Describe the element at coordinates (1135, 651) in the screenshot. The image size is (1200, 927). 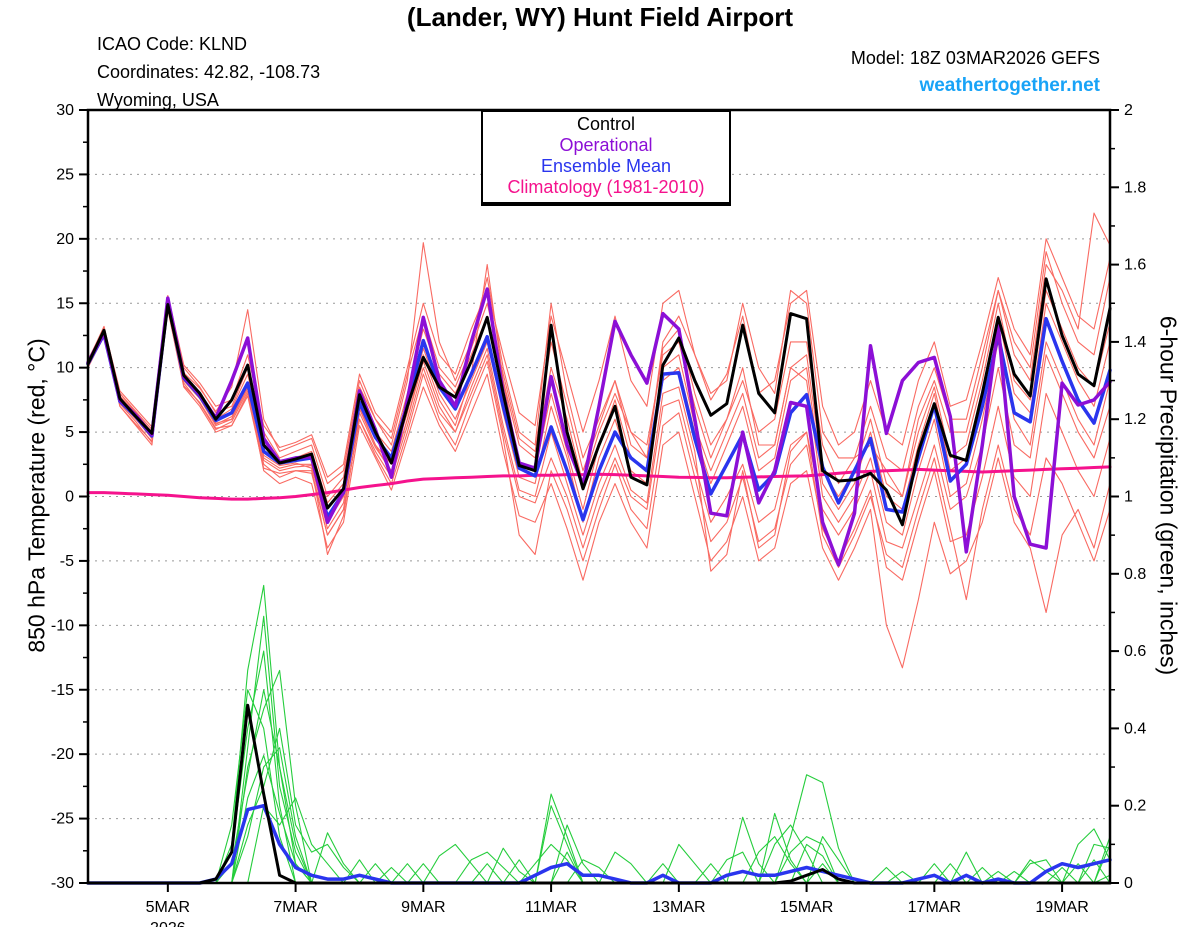
I see `right-tick-label: 0.6` at that location.